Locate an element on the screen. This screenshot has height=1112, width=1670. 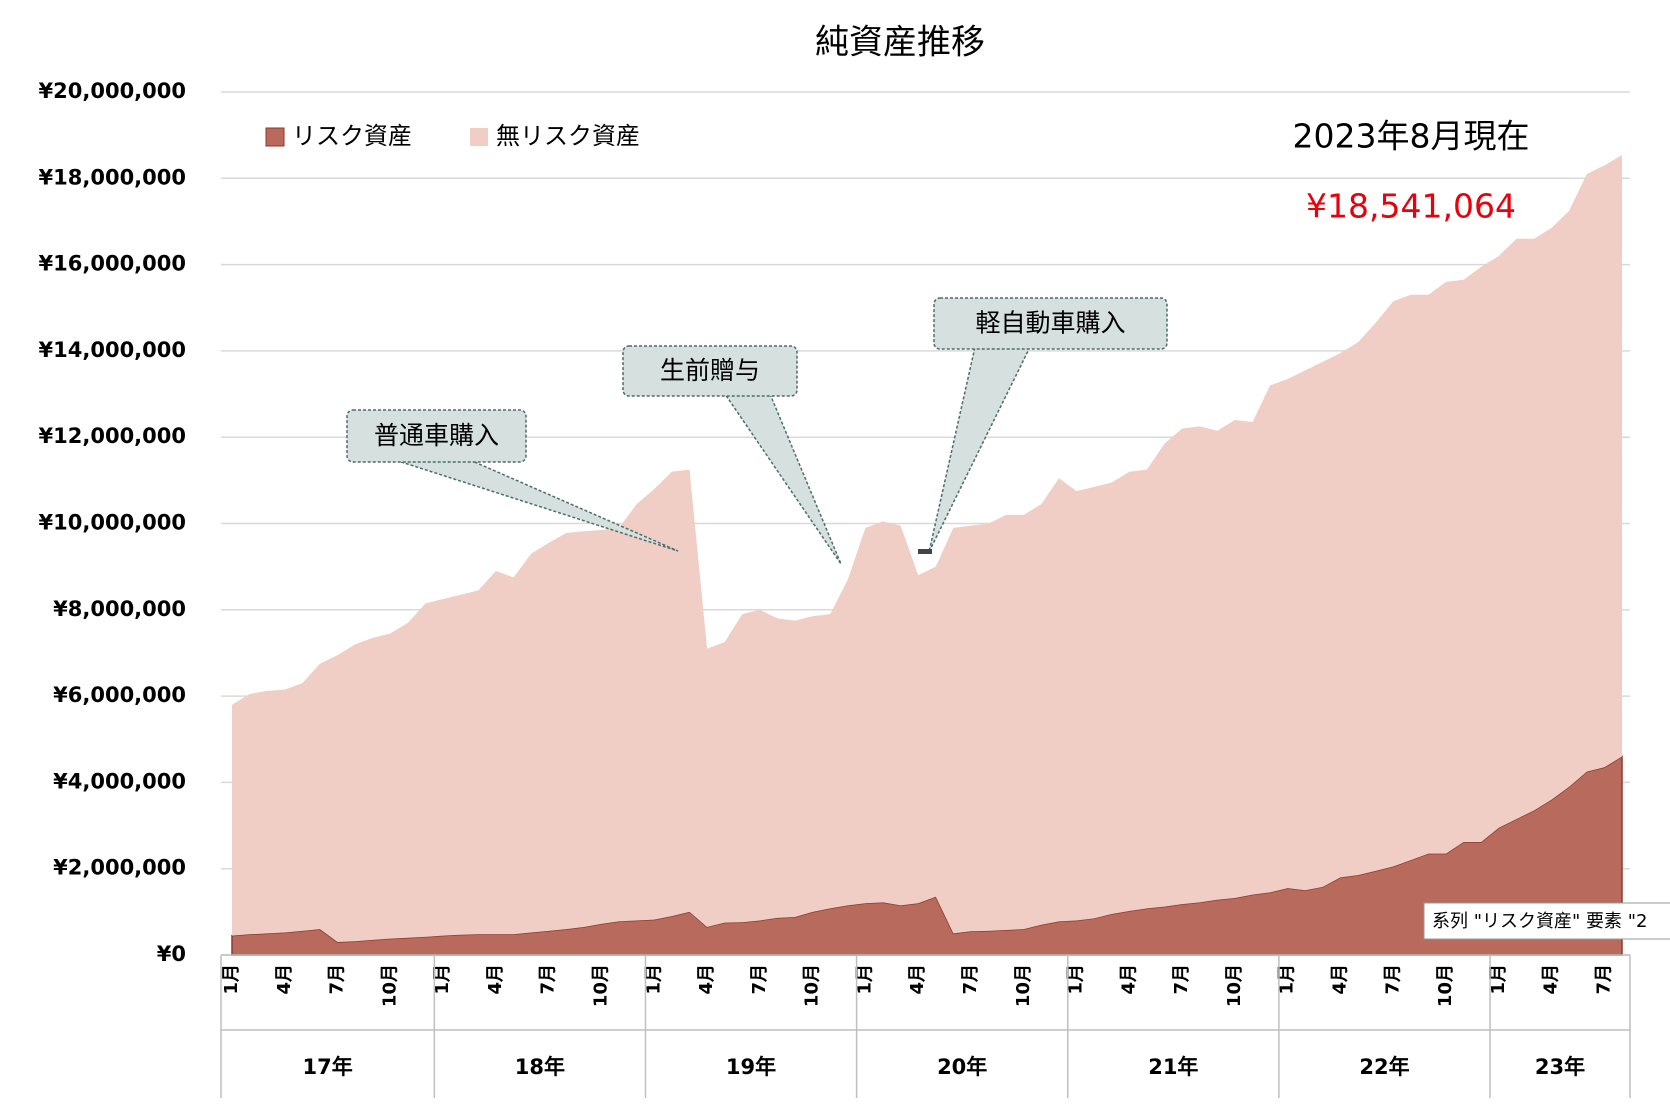
y-tick-label: ¥14,000,000 is located at coordinates (112, 350).